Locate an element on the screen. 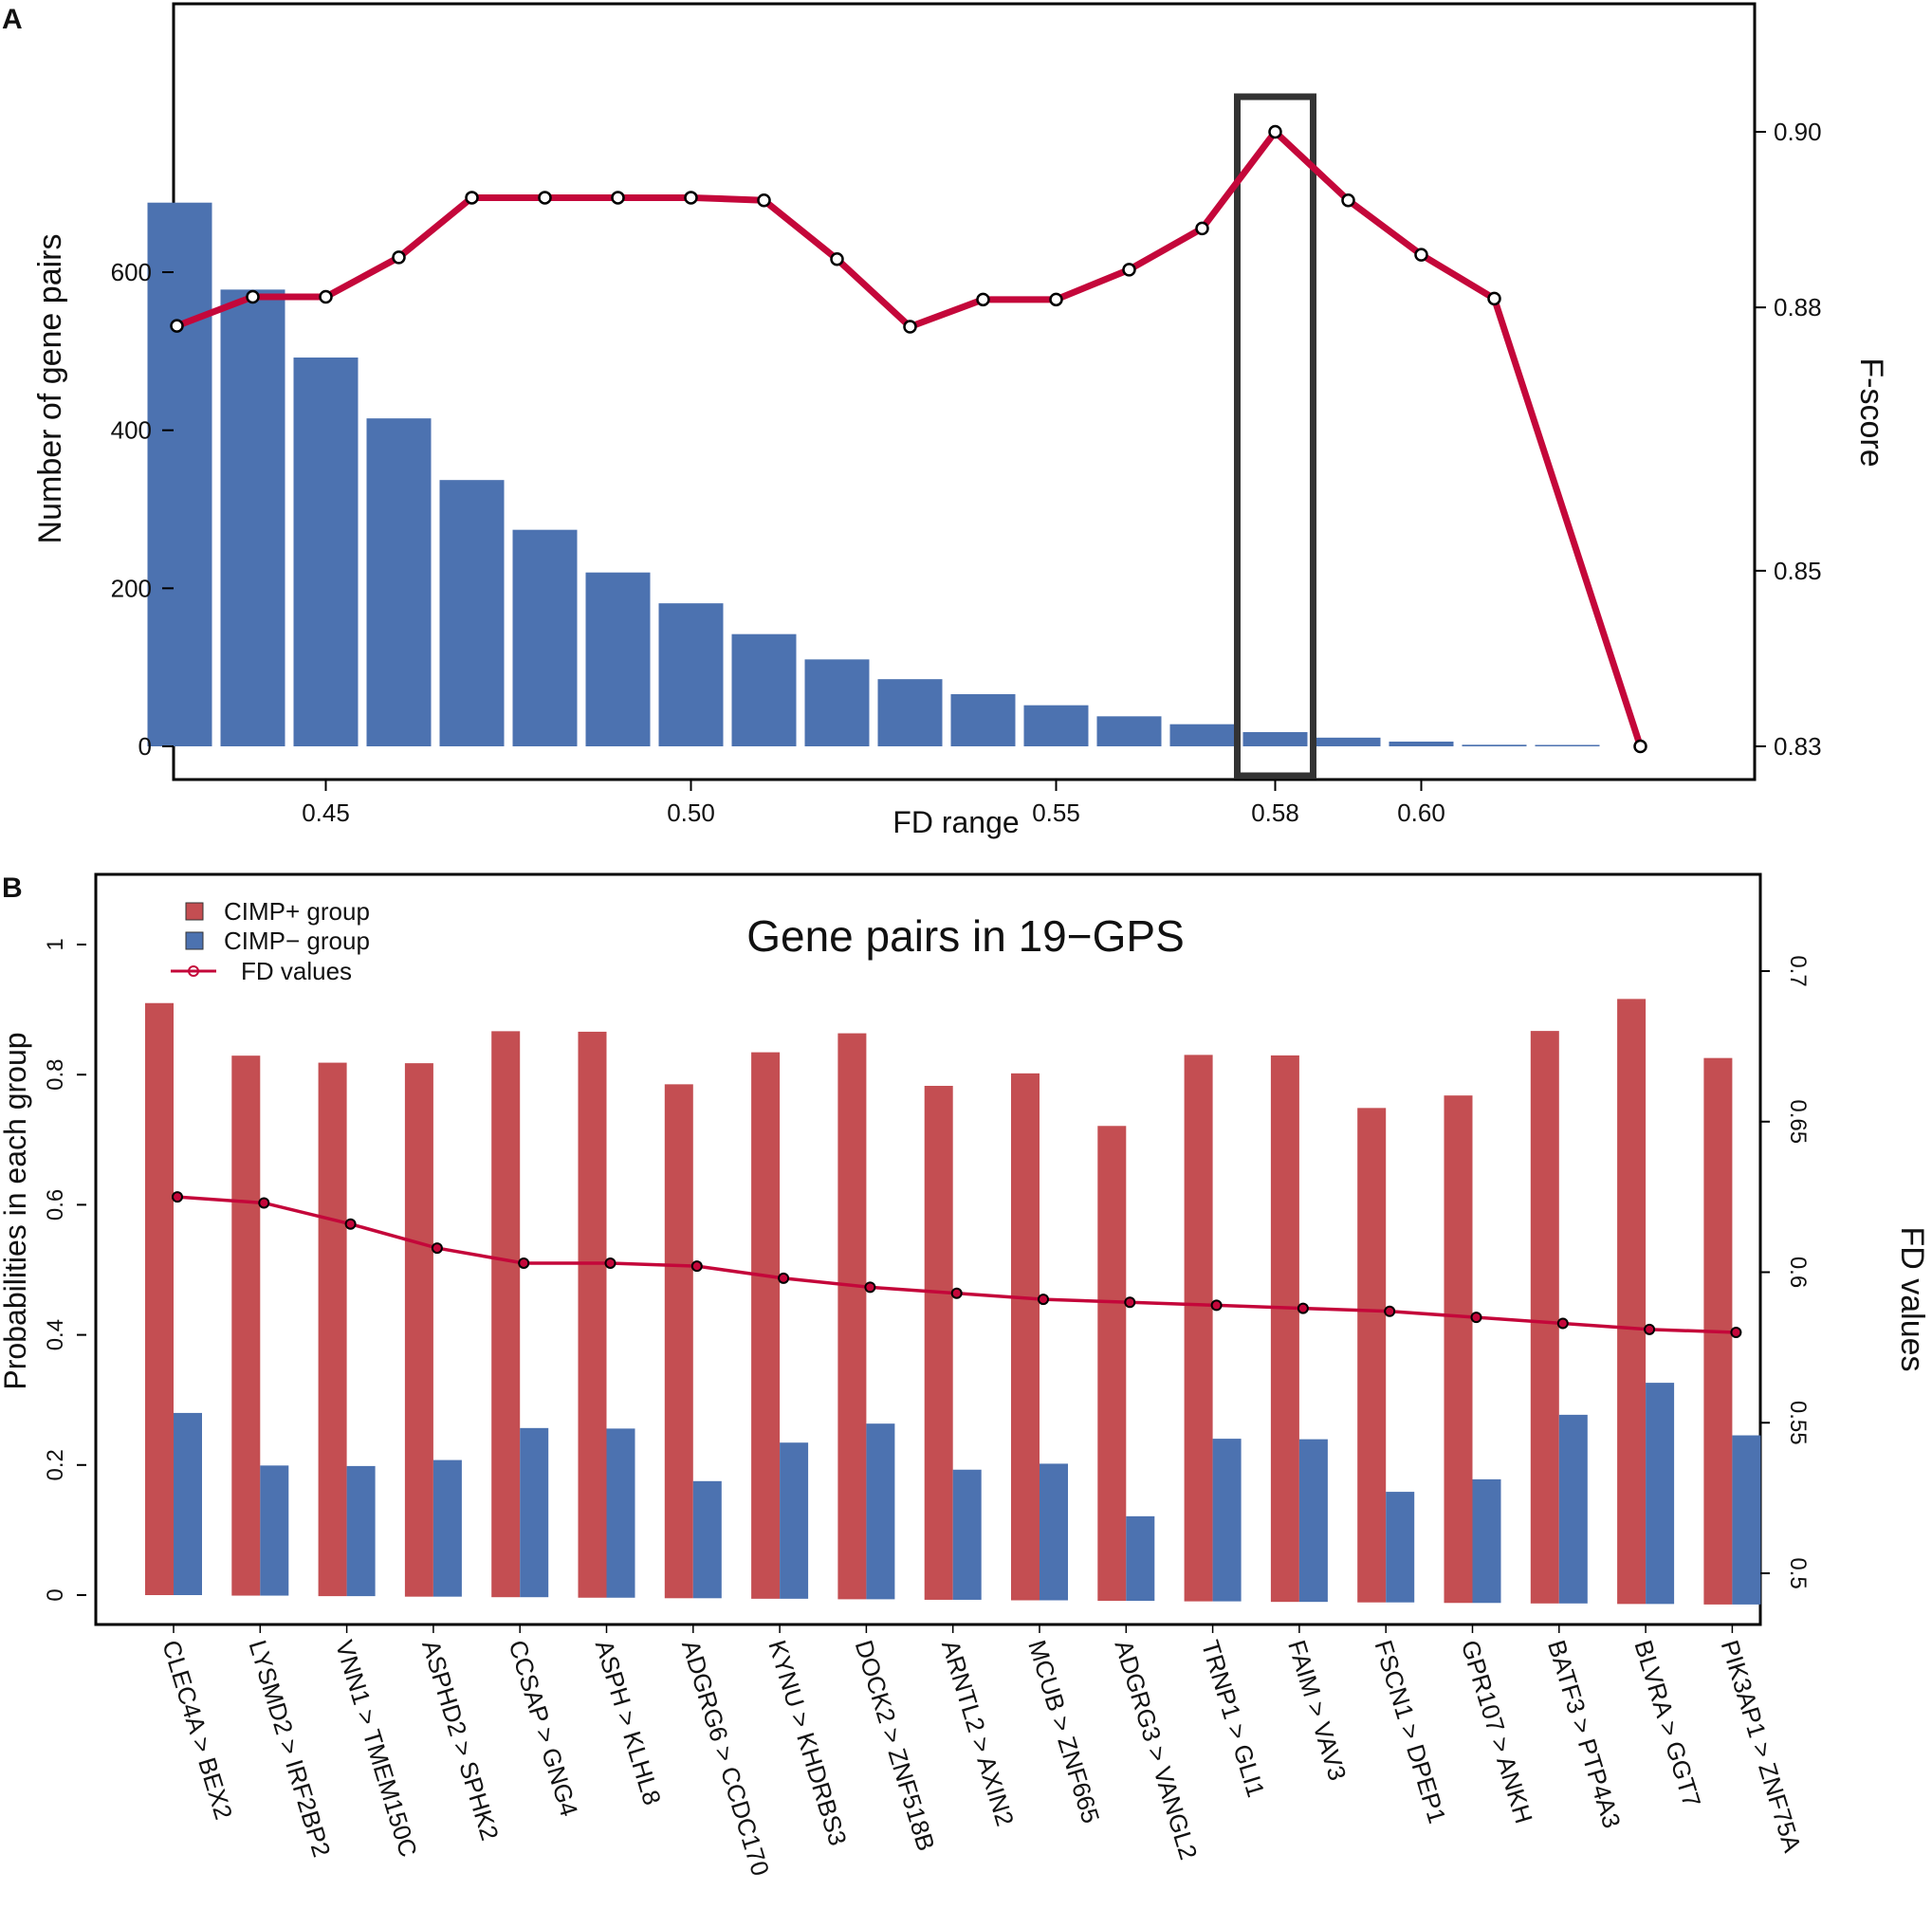 Image resolution: width=1932 pixels, height=1909 pixels. panel-b-y2-tick-label-0.55: 0.55 is located at coordinates (1798, 1423).